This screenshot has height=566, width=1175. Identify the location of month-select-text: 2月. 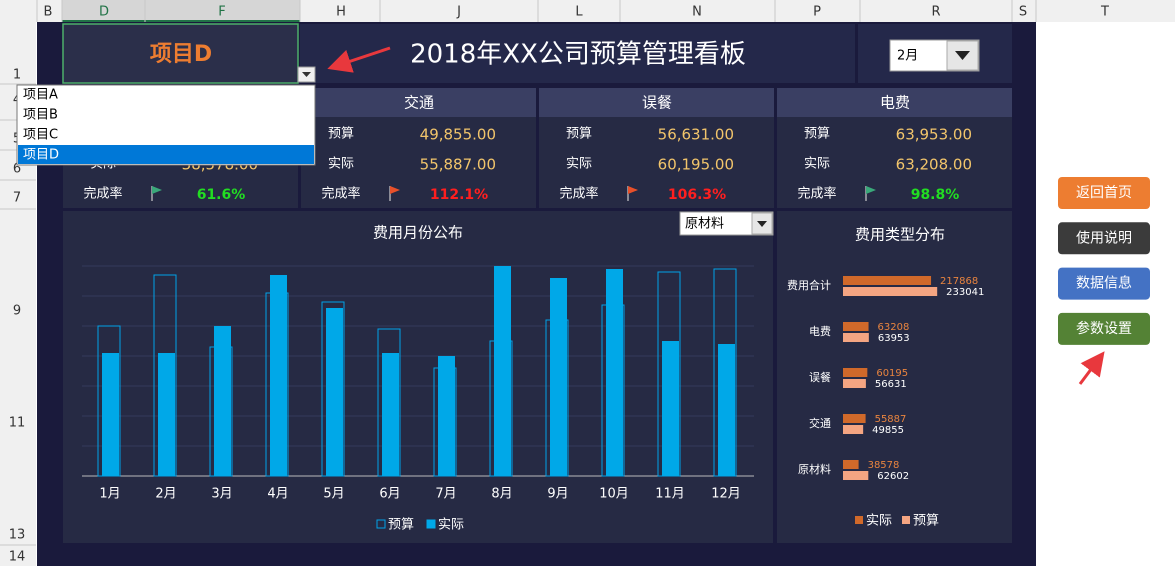
(907, 56).